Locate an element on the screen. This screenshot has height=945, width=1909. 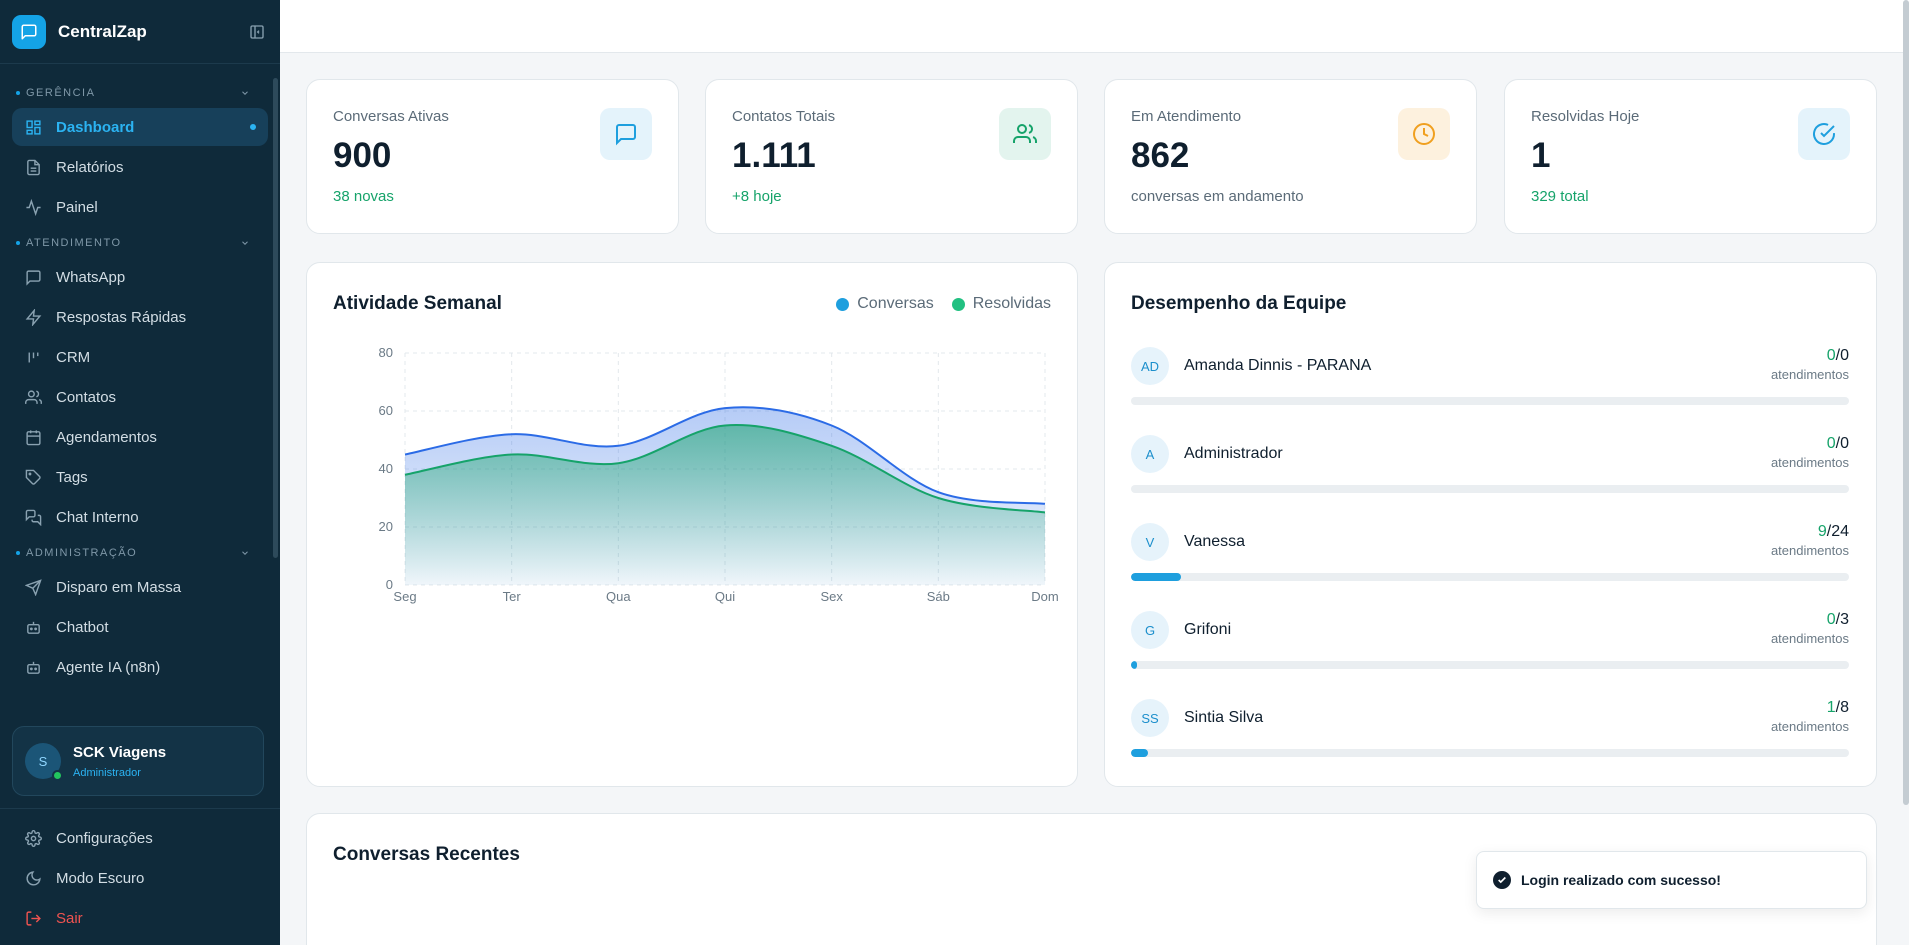
member-name: Administrador is located at coordinates (1233, 453).